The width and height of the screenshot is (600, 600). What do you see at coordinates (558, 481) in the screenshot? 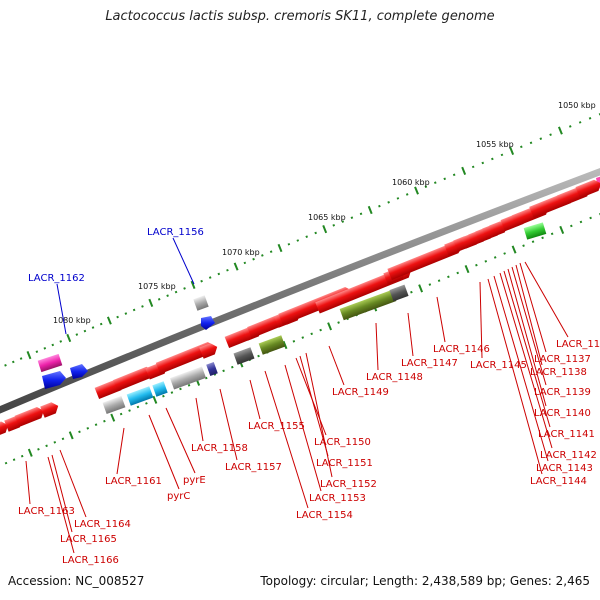
I see `gene-label: LACR_1144` at bounding box center [558, 481].